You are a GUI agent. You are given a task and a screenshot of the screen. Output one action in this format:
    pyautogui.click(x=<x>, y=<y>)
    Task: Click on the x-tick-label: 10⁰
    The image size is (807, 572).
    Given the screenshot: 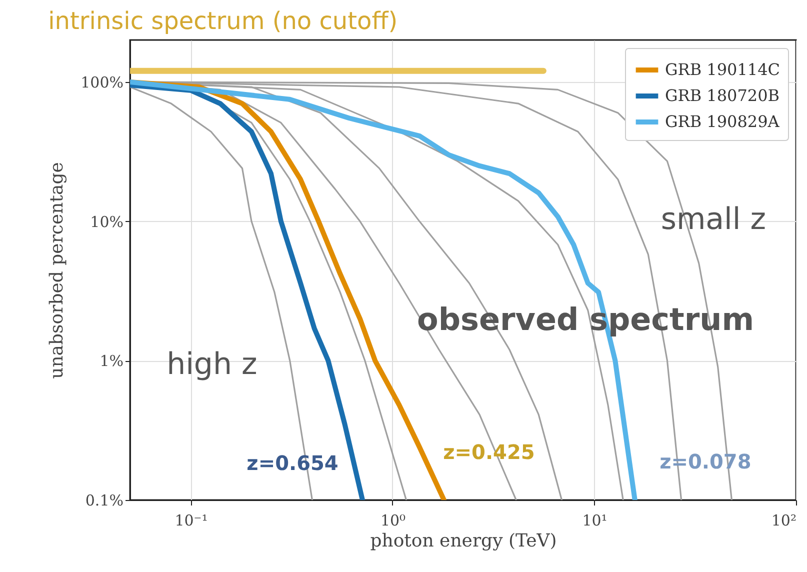 What is the action you would take?
    pyautogui.click(x=393, y=521)
    